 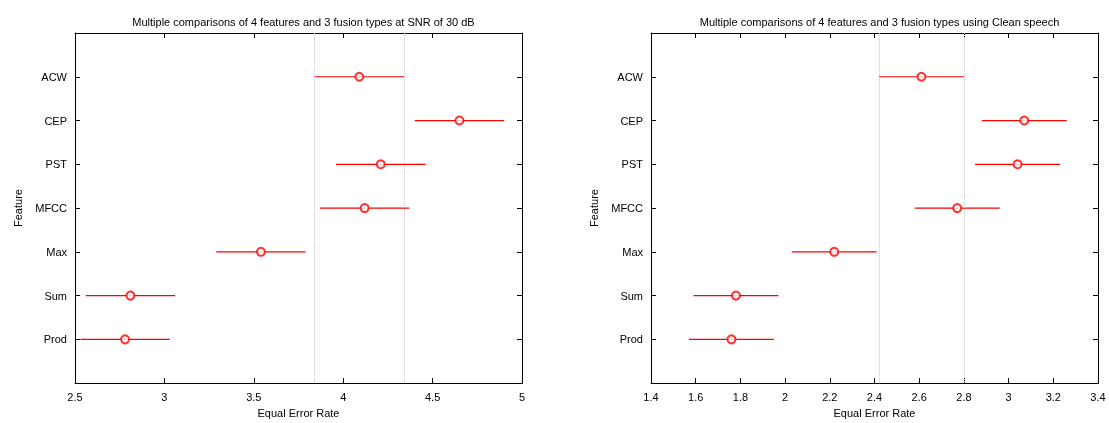 I want to click on x-tick-label: 2.5, so click(x=75, y=396).